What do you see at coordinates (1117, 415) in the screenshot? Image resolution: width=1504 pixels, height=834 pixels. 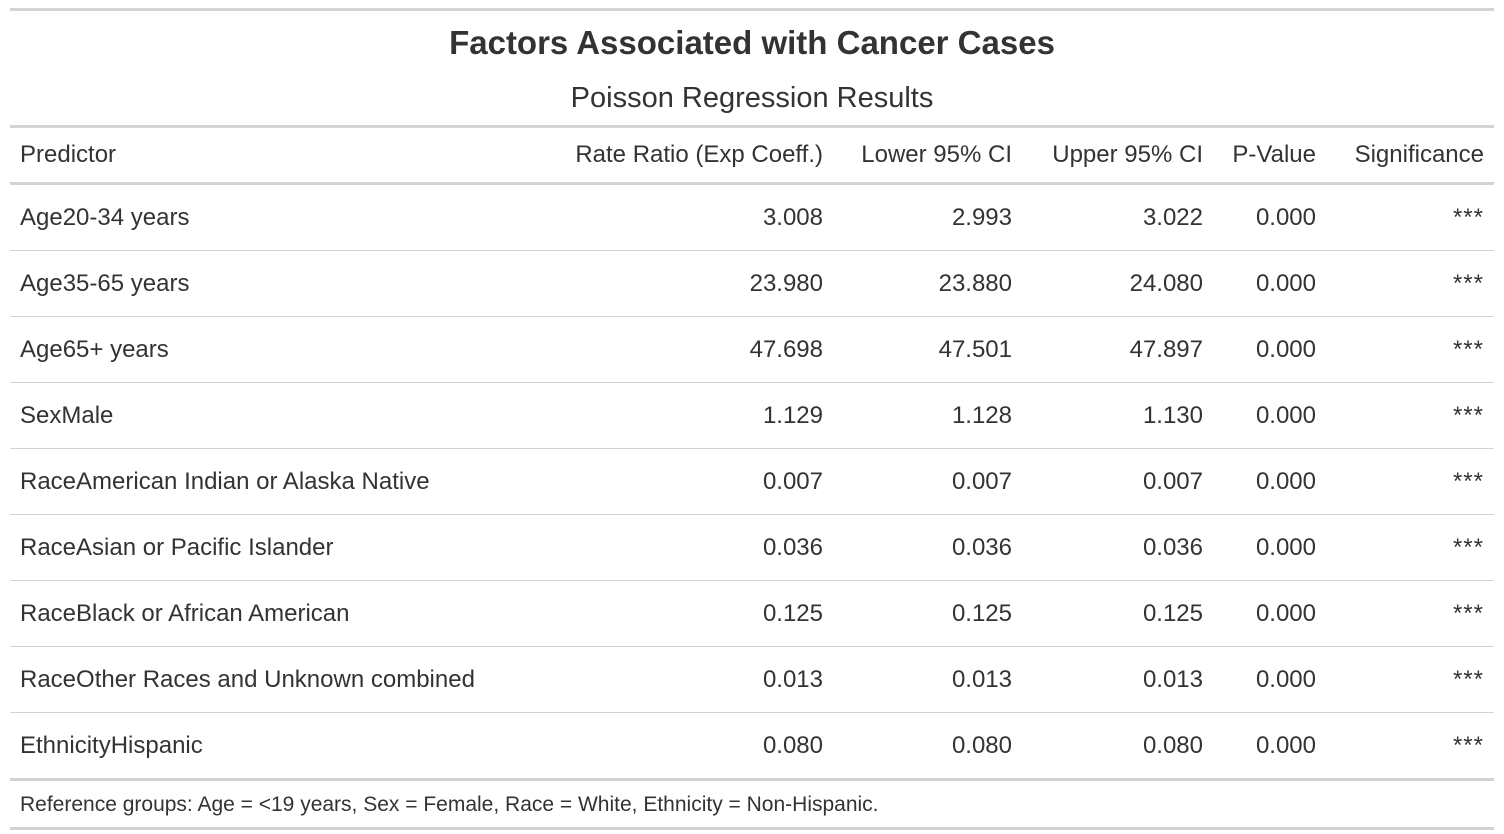 I see `upper-ci-cell: 1.130` at bounding box center [1117, 415].